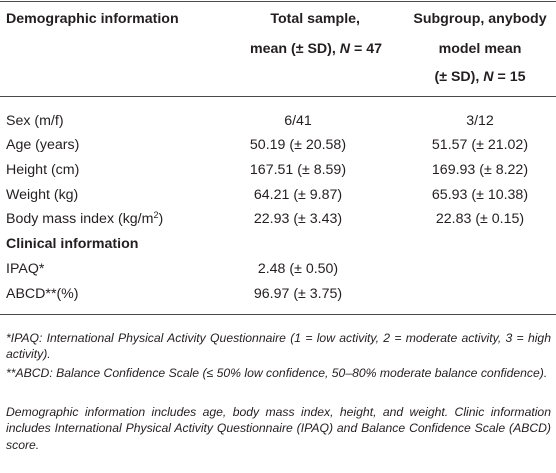  I want to click on total-value: 50.19 (± 20.58), so click(298, 145).